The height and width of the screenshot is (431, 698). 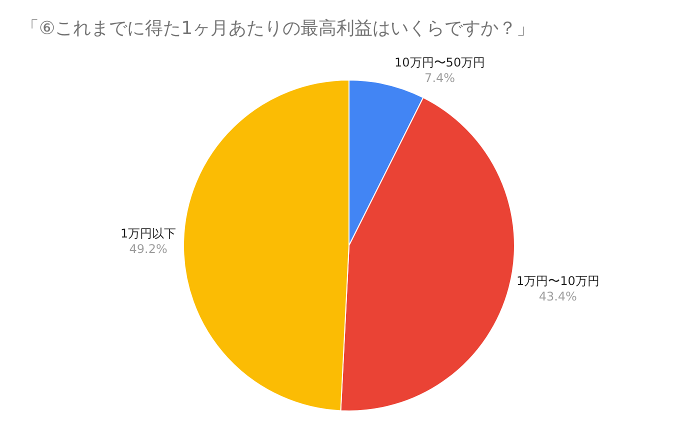 What do you see at coordinates (148, 249) in the screenshot?
I see `data-label: 49.2%` at bounding box center [148, 249].